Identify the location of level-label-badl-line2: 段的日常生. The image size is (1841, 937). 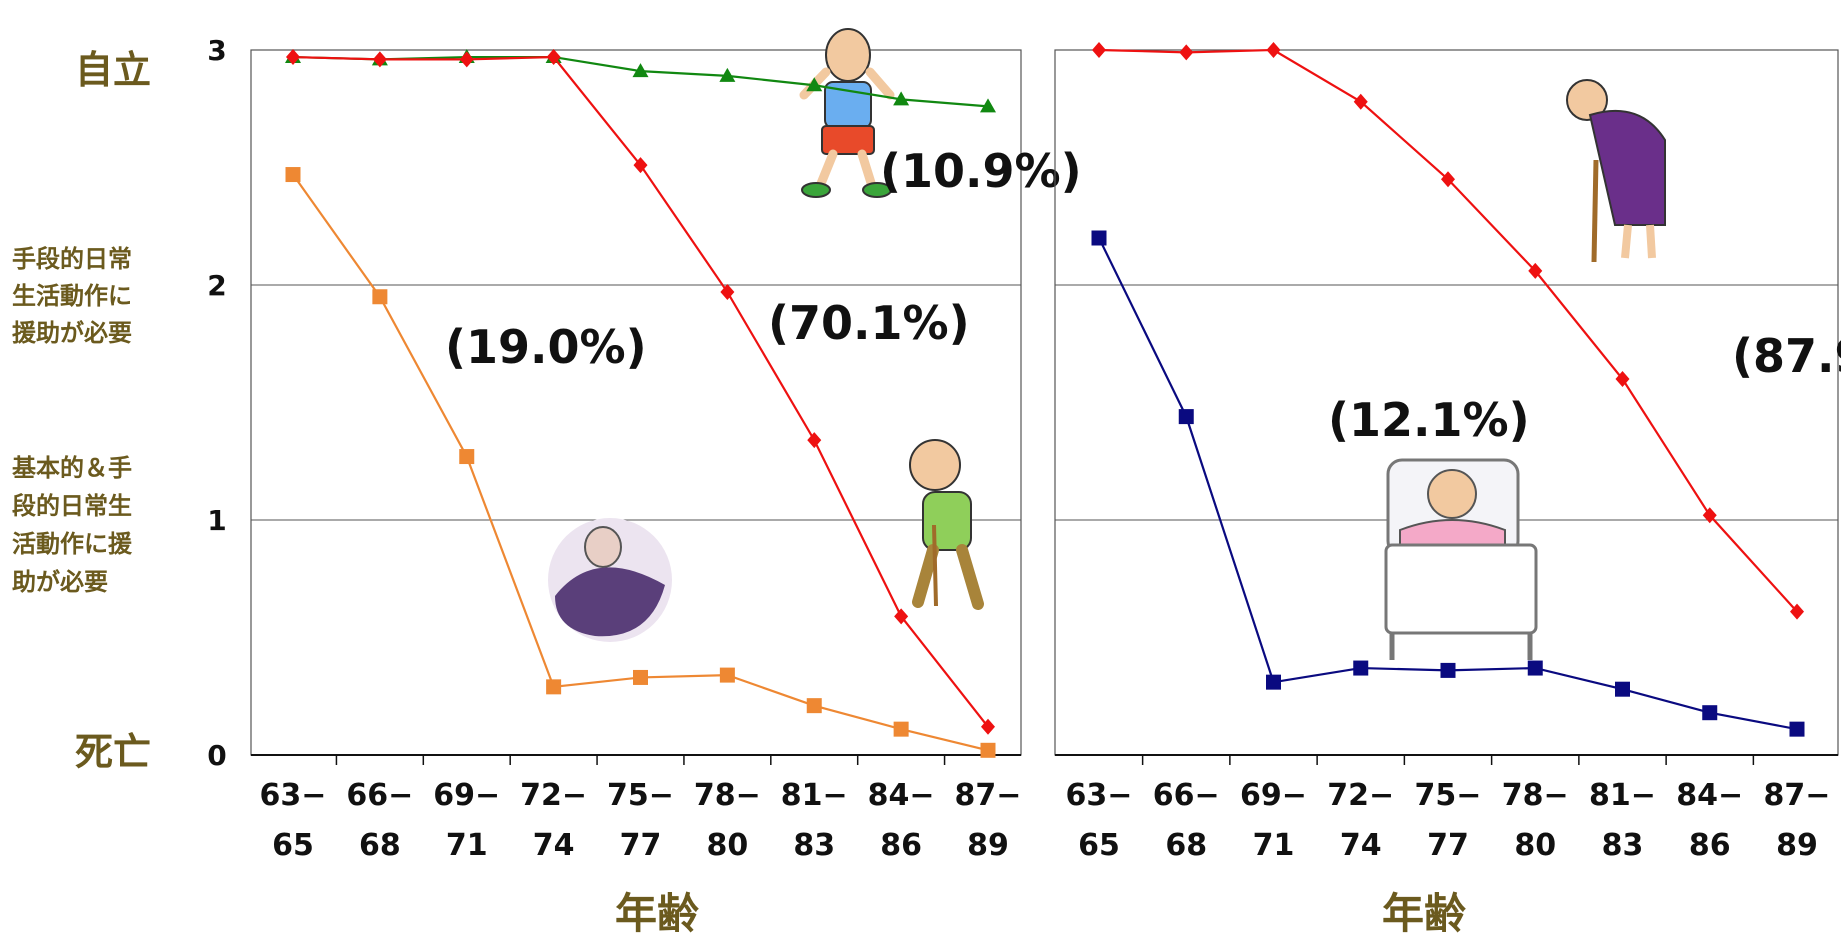
(72, 506).